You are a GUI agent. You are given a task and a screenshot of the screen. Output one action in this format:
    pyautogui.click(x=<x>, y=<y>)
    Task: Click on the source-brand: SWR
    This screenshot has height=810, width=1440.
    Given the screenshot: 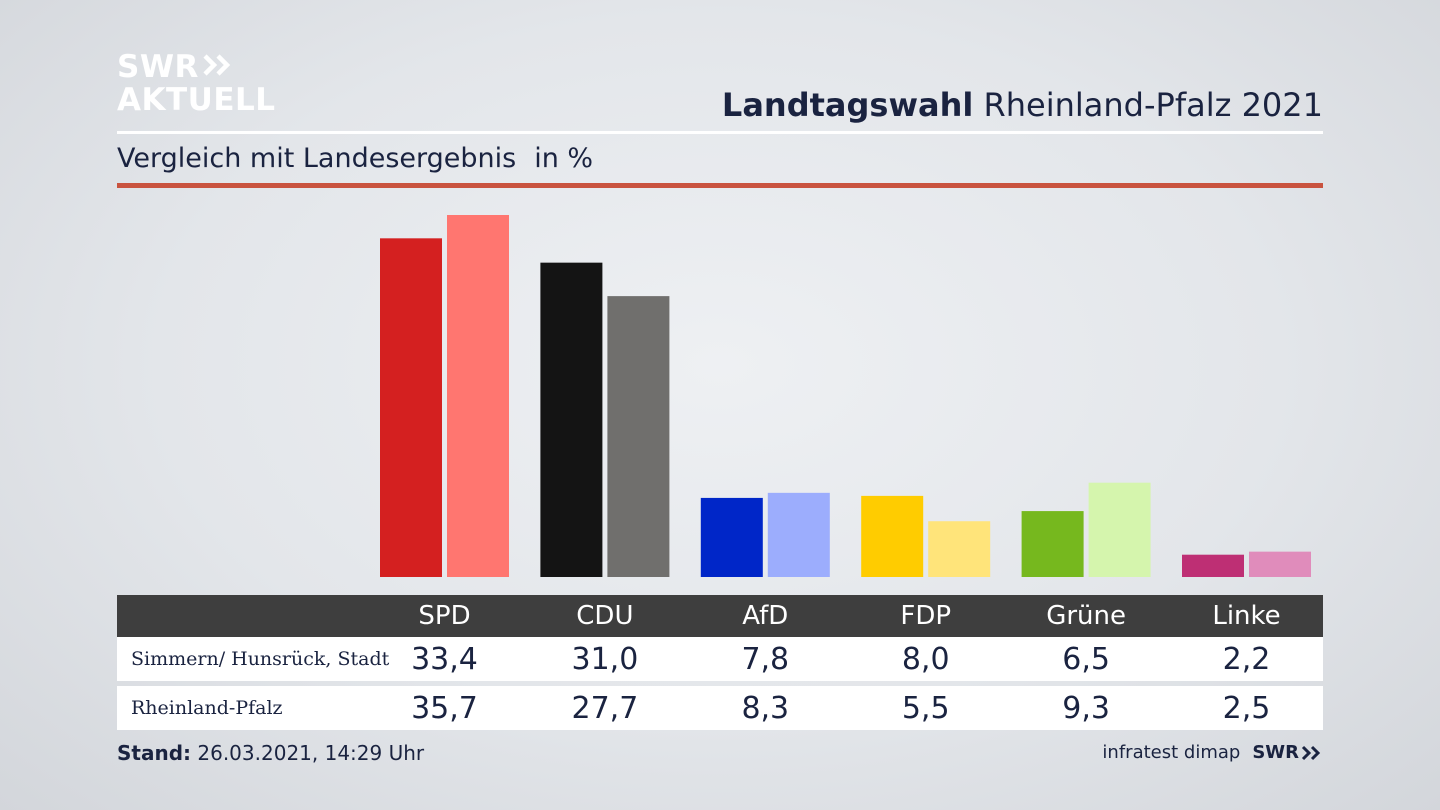 What is the action you would take?
    pyautogui.click(x=1275, y=752)
    